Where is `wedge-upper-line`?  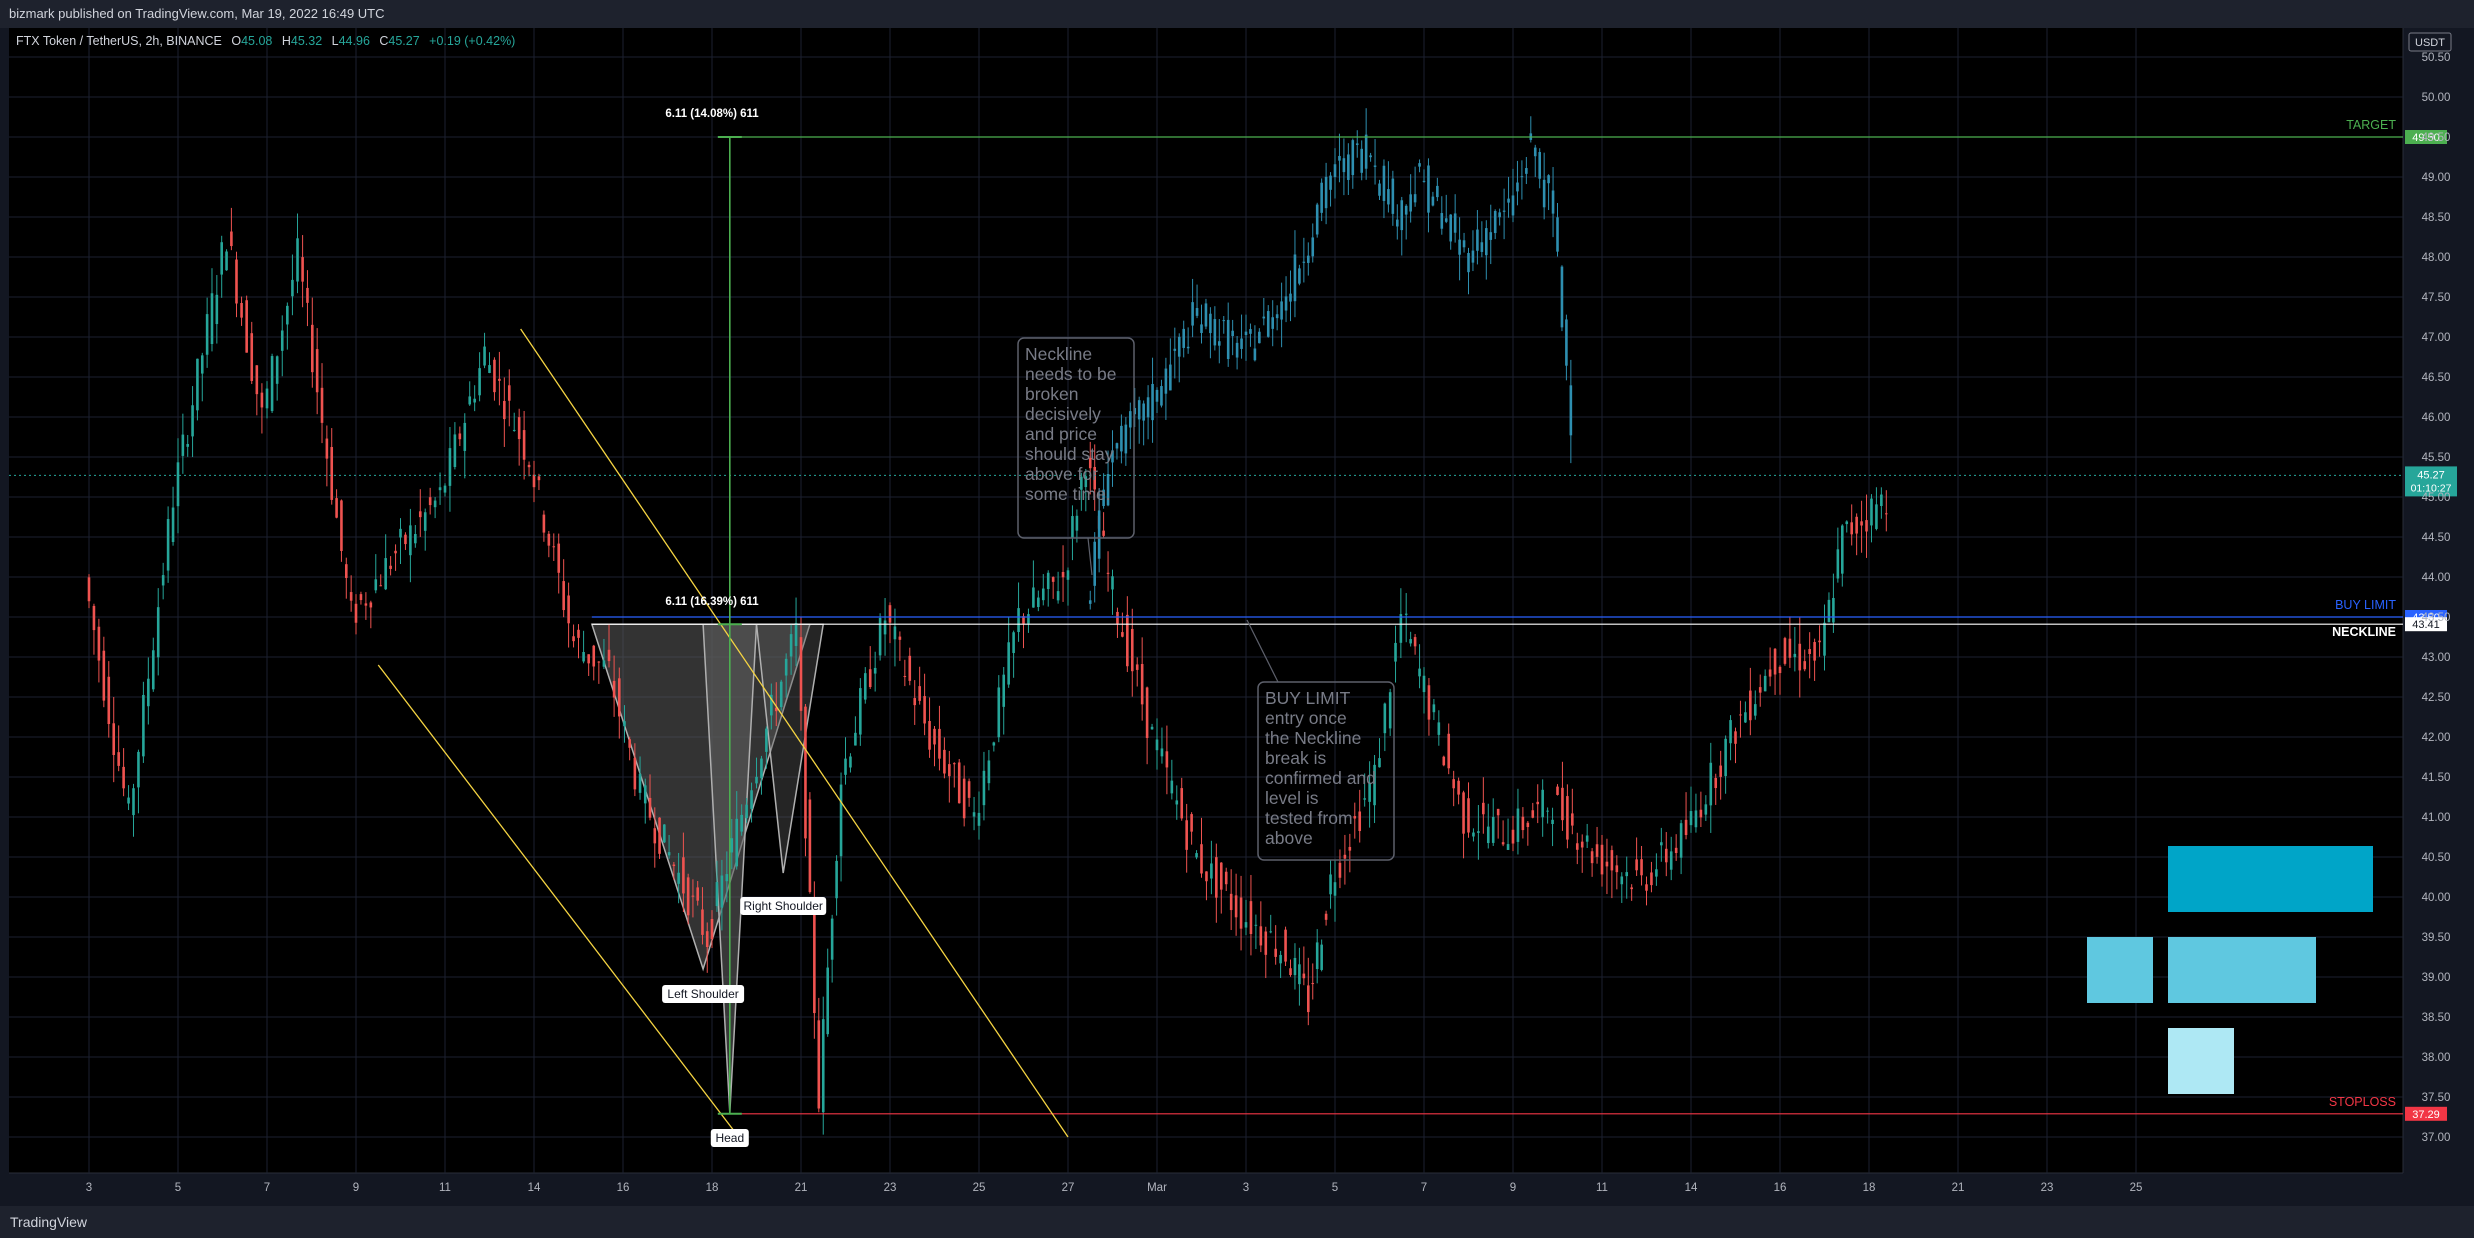 wedge-upper-line is located at coordinates (794, 733).